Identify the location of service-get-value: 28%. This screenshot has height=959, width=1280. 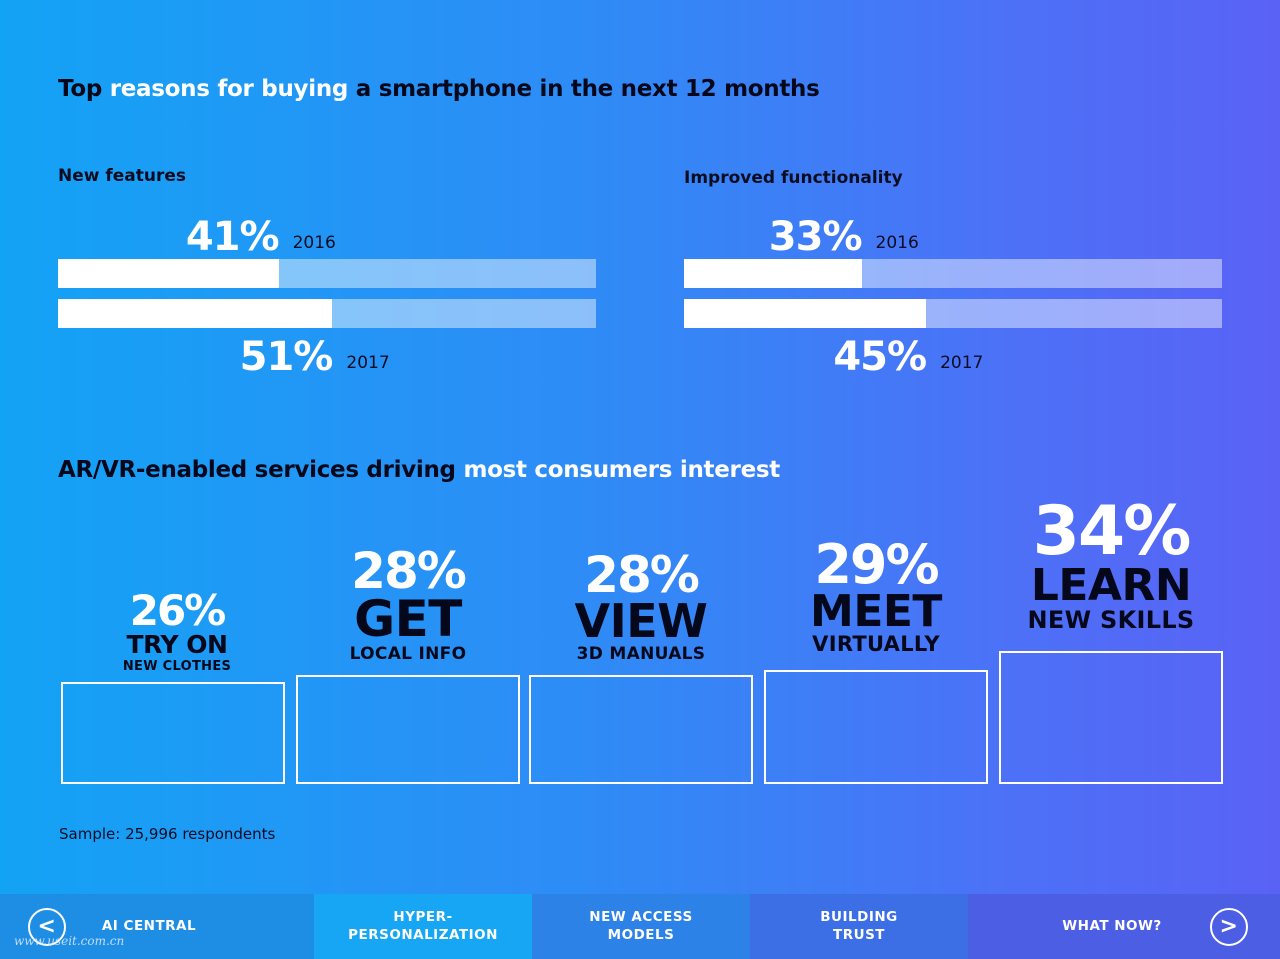
(409, 571).